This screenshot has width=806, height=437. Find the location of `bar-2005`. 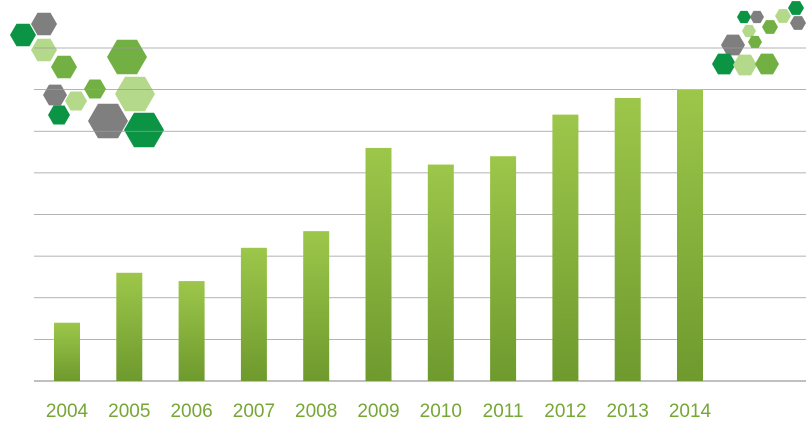

bar-2005 is located at coordinates (129, 326).